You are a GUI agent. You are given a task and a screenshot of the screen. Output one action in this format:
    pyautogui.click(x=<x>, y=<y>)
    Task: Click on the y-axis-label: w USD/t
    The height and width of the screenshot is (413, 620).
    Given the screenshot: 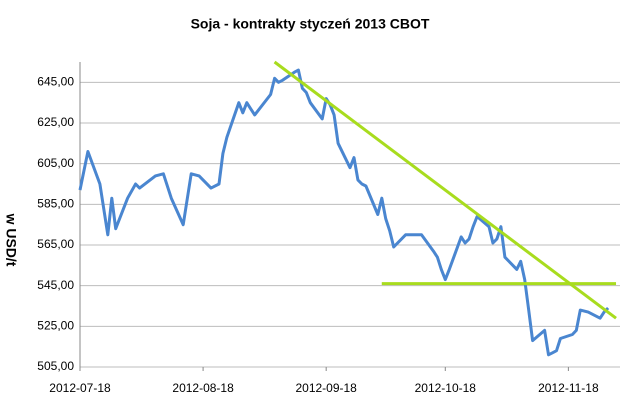 What is the action you would take?
    pyautogui.click(x=11, y=240)
    